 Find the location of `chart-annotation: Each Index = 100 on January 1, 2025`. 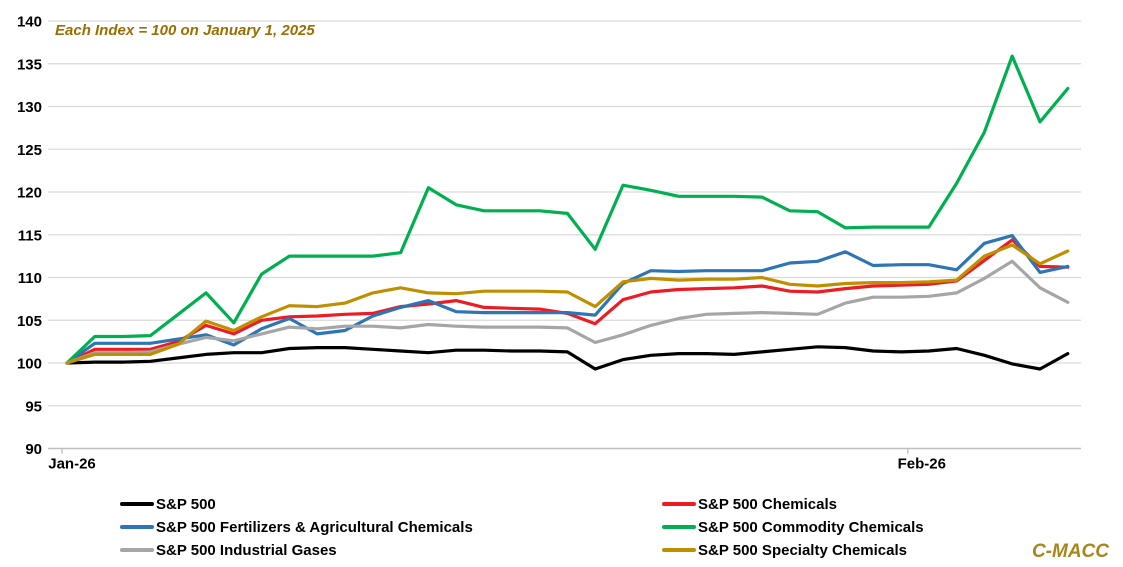

chart-annotation: Each Index = 100 on January 1, 2025 is located at coordinates (185, 30).